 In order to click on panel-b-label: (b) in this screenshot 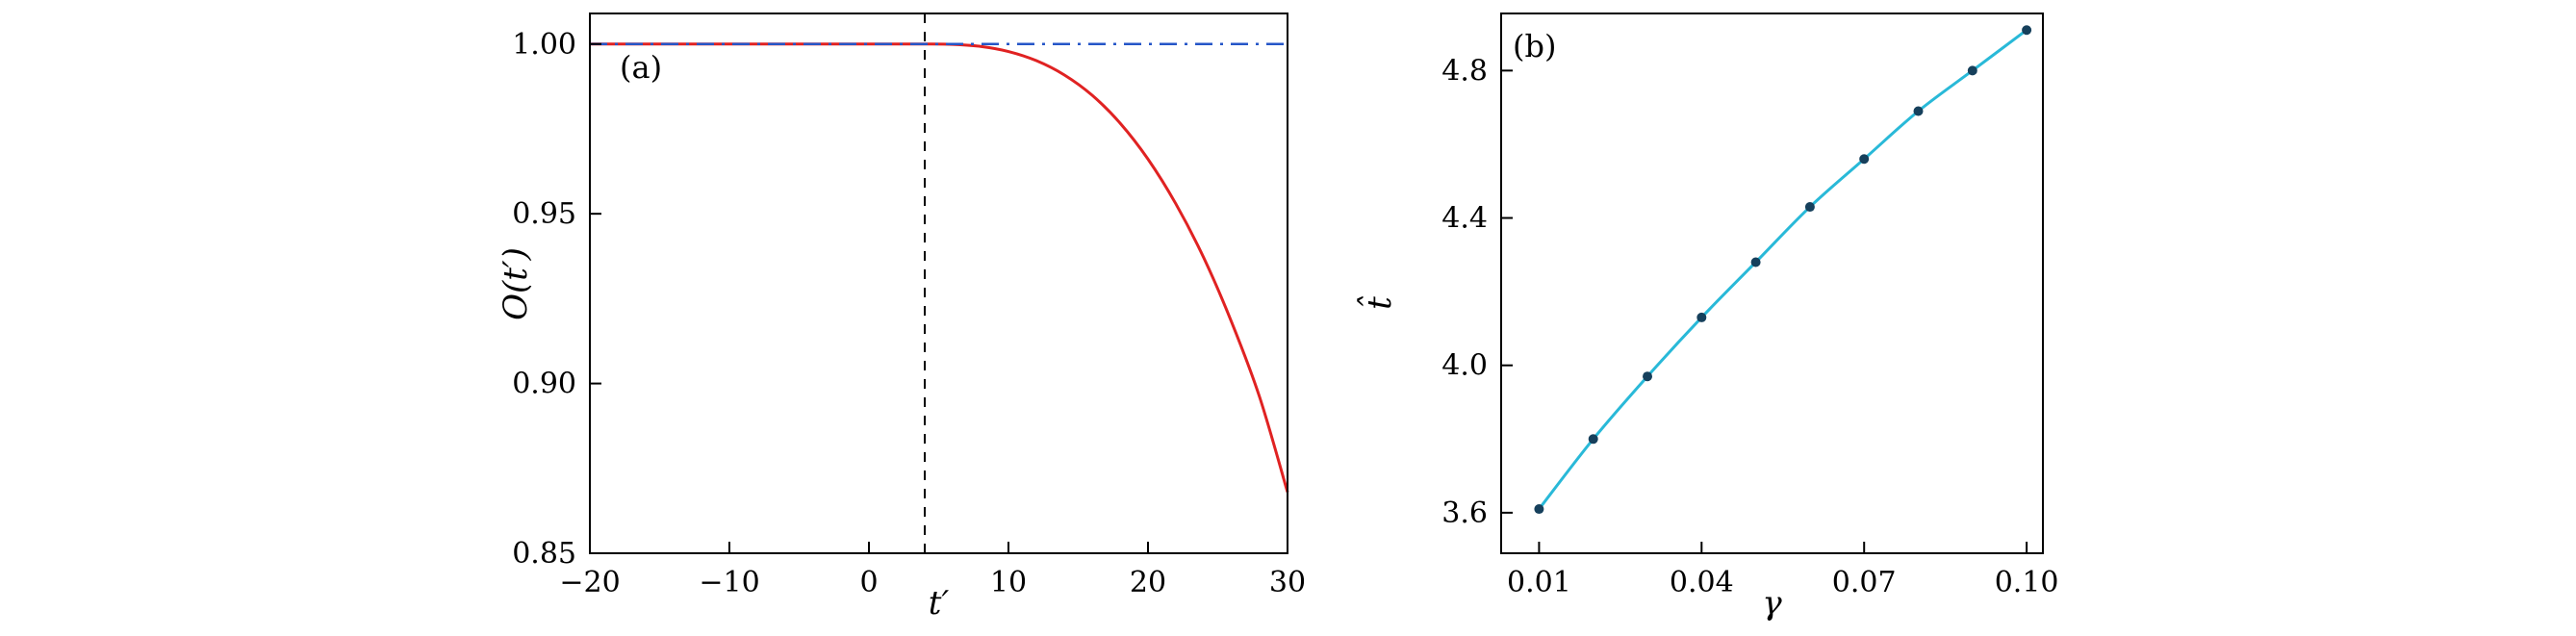, I will do `click(1535, 46)`.